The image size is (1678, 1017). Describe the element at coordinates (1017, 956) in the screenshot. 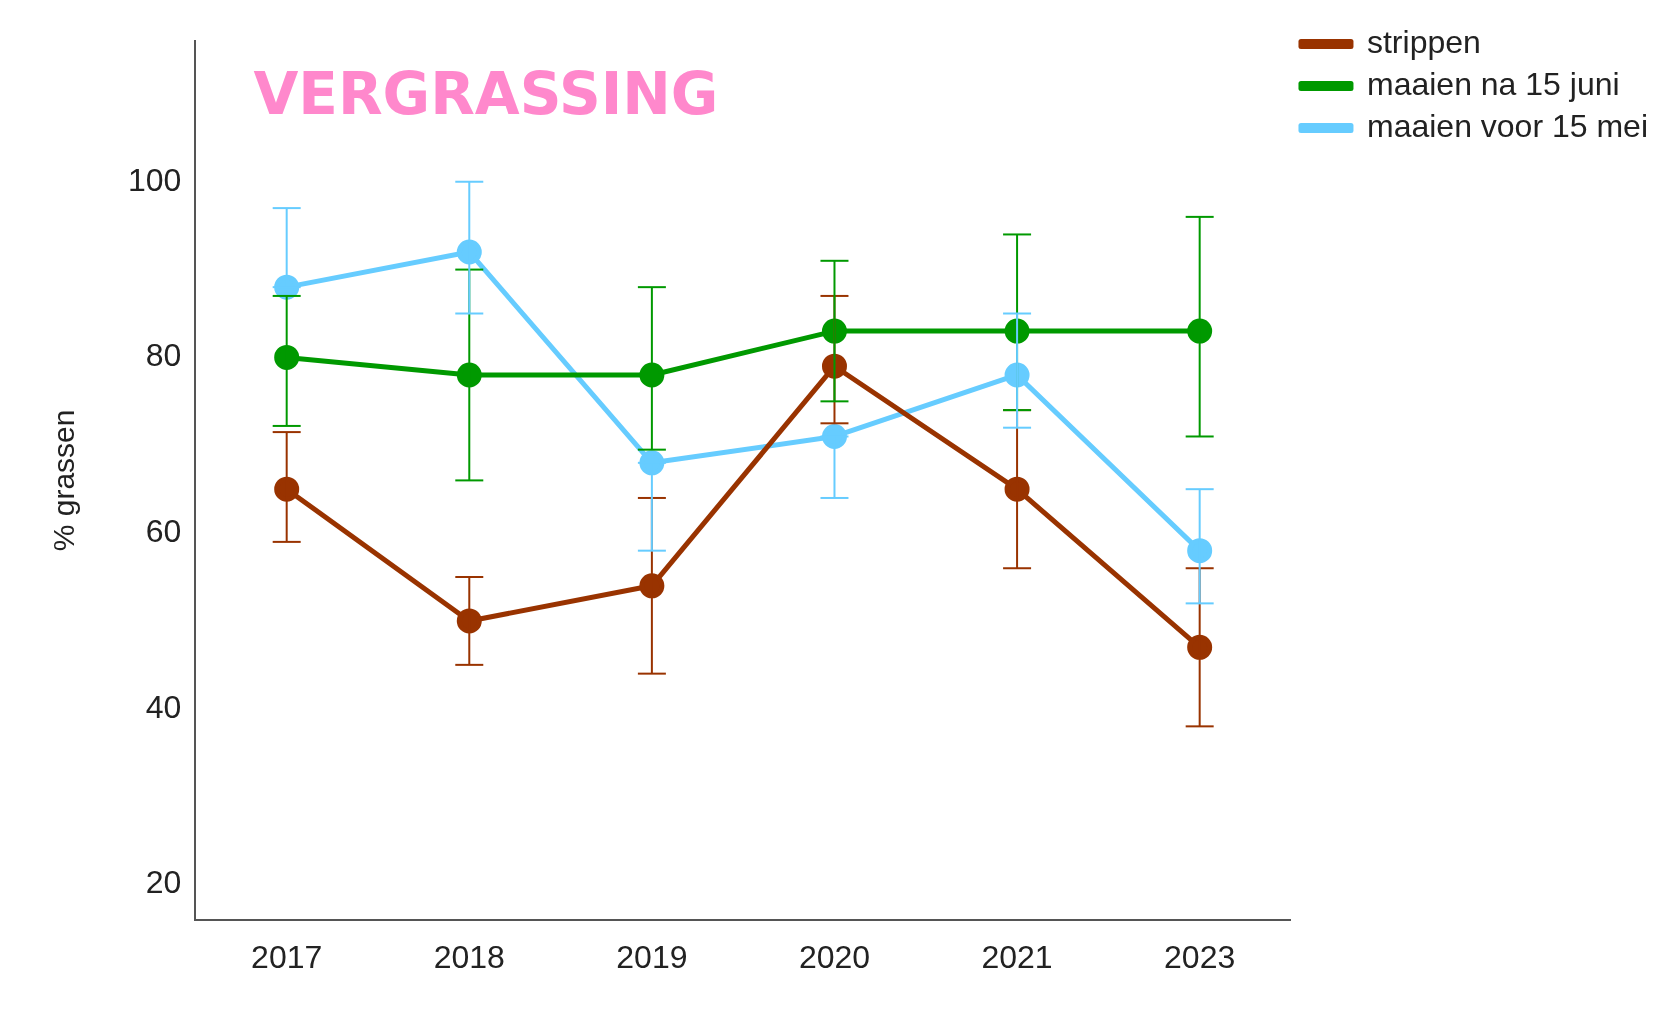

I see `x-tick-label: 2021` at that location.